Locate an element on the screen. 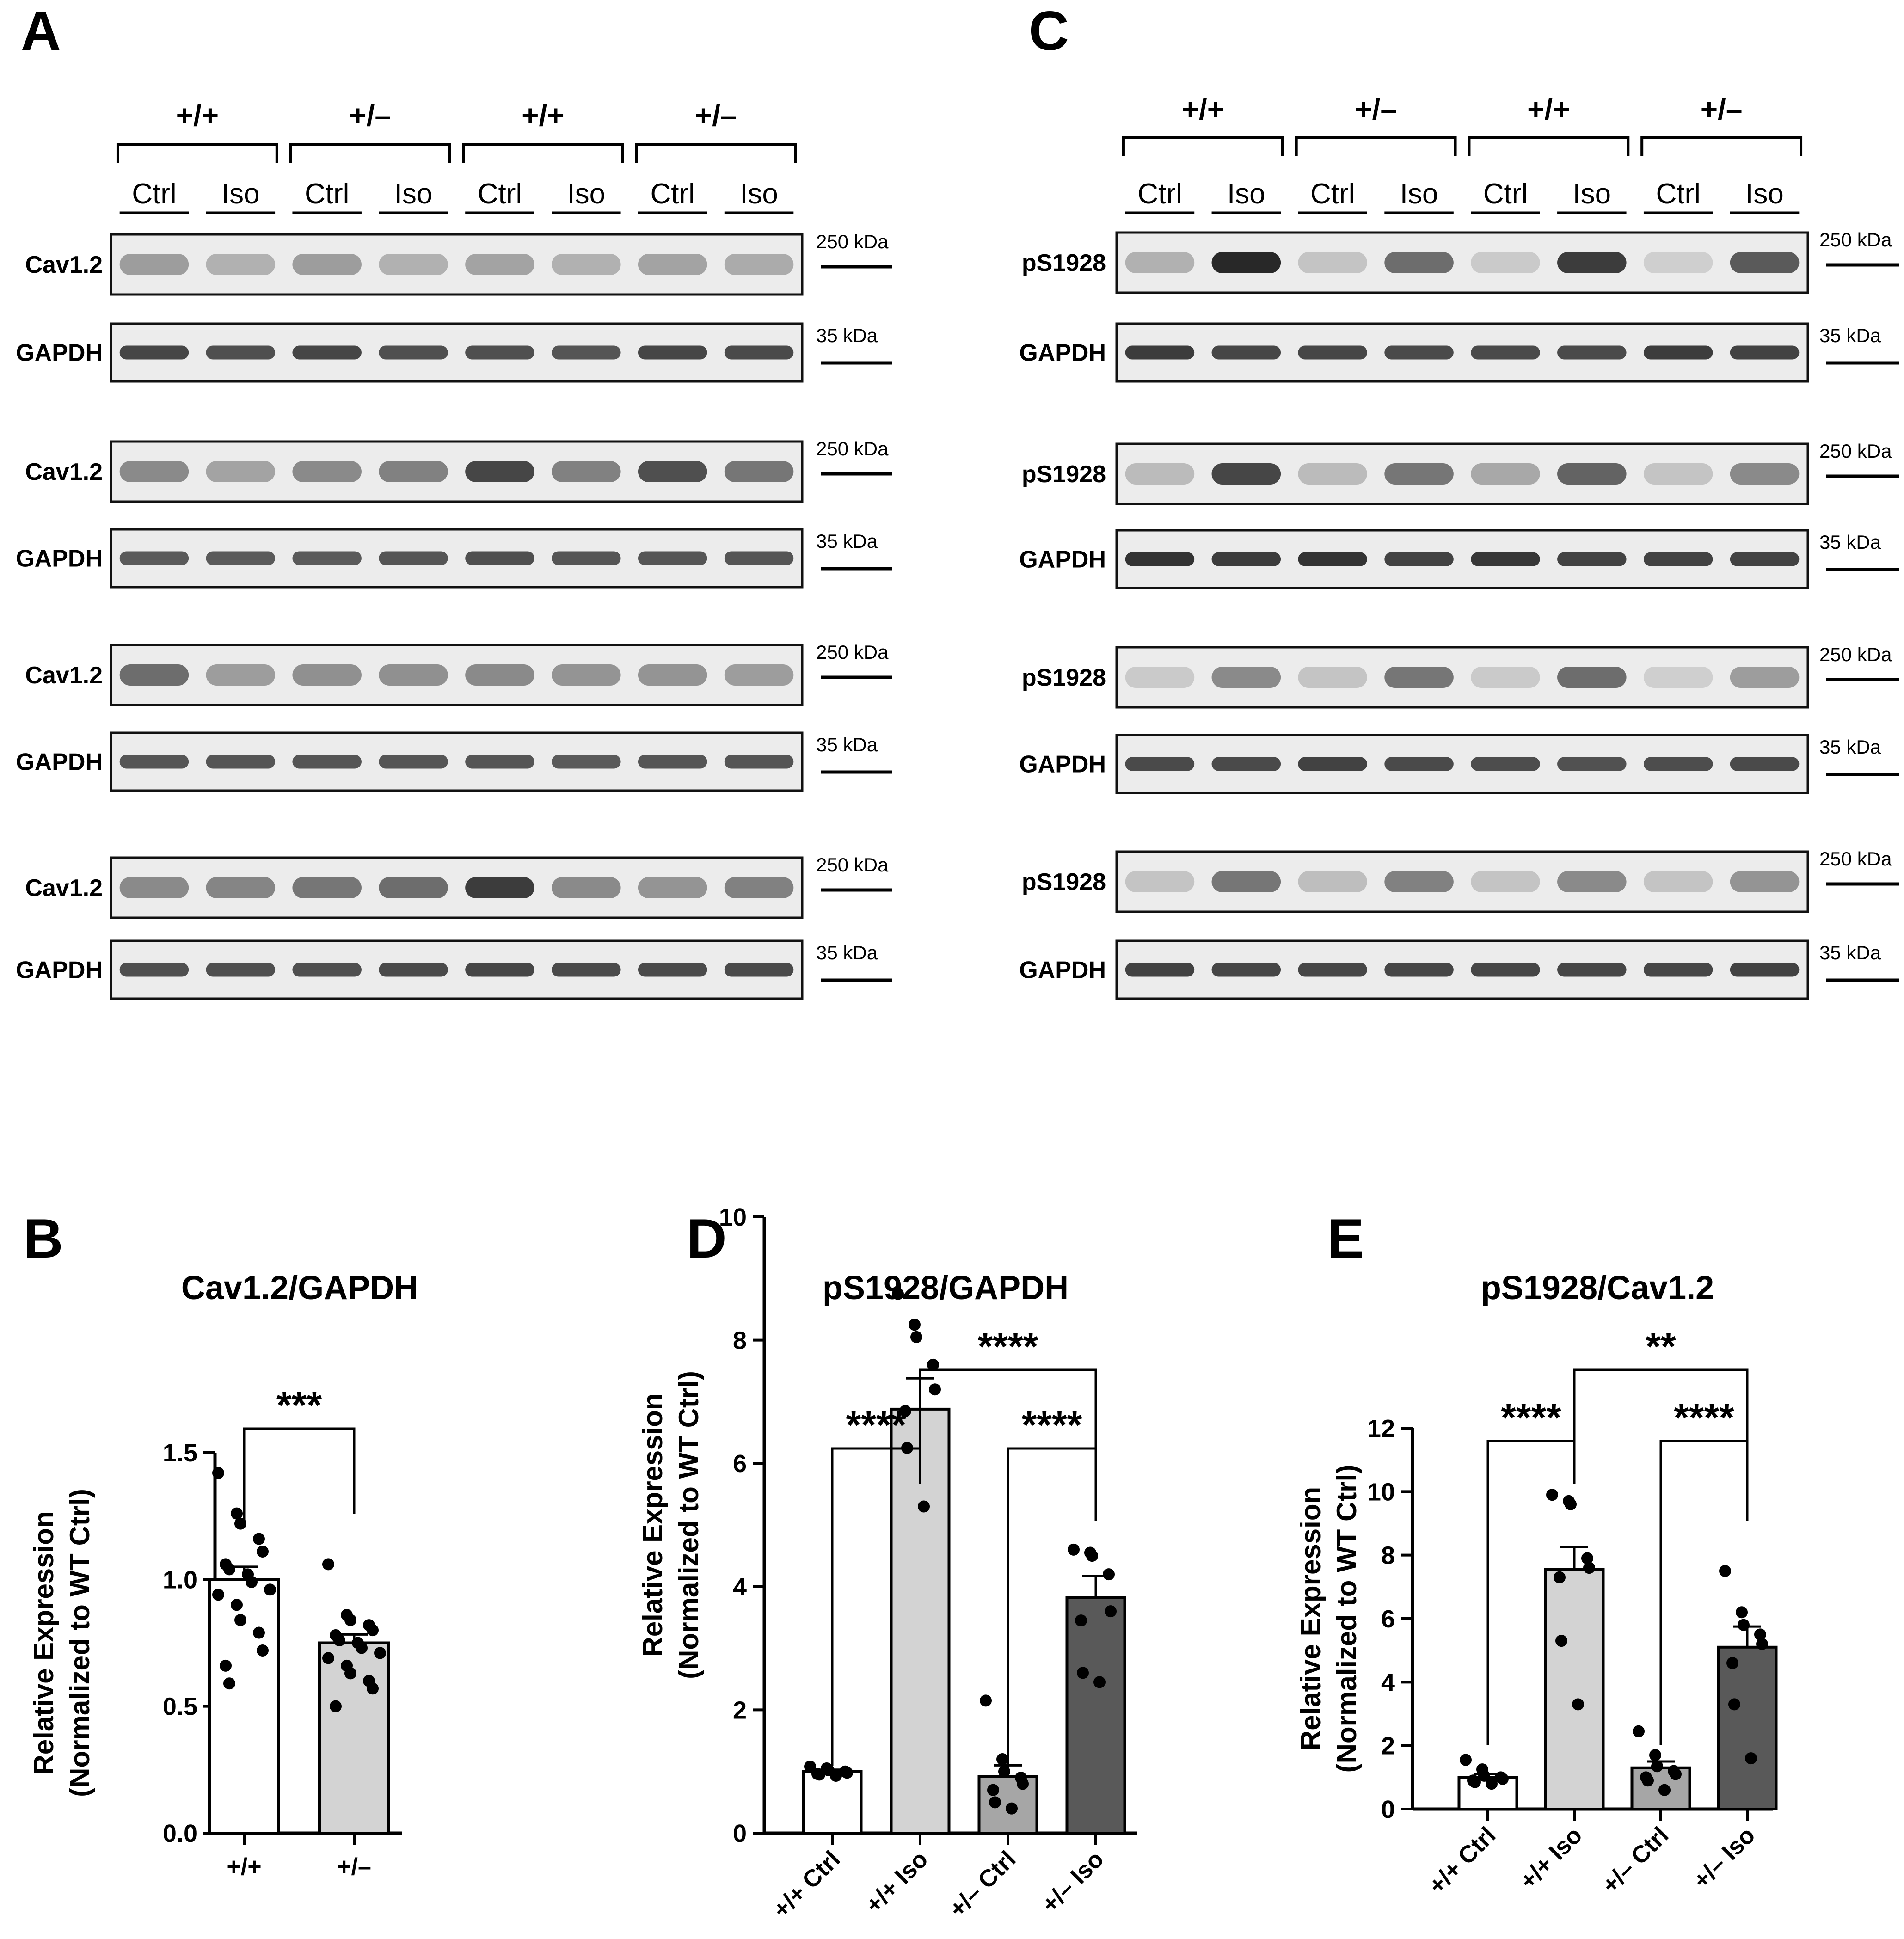 This screenshot has width=1904, height=1939. x-category-label: +/+ Iso is located at coordinates (897, 1882).